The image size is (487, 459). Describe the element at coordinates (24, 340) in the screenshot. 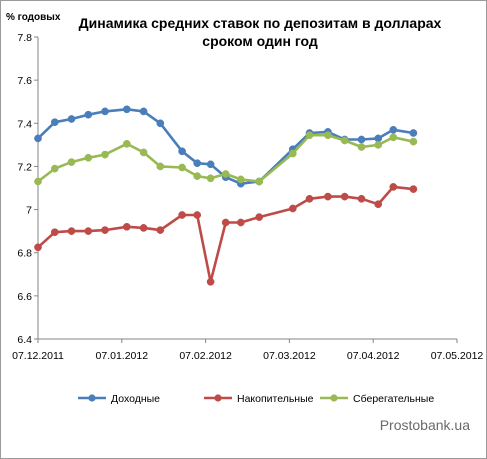

I see `y-tick-label: 6.4` at that location.